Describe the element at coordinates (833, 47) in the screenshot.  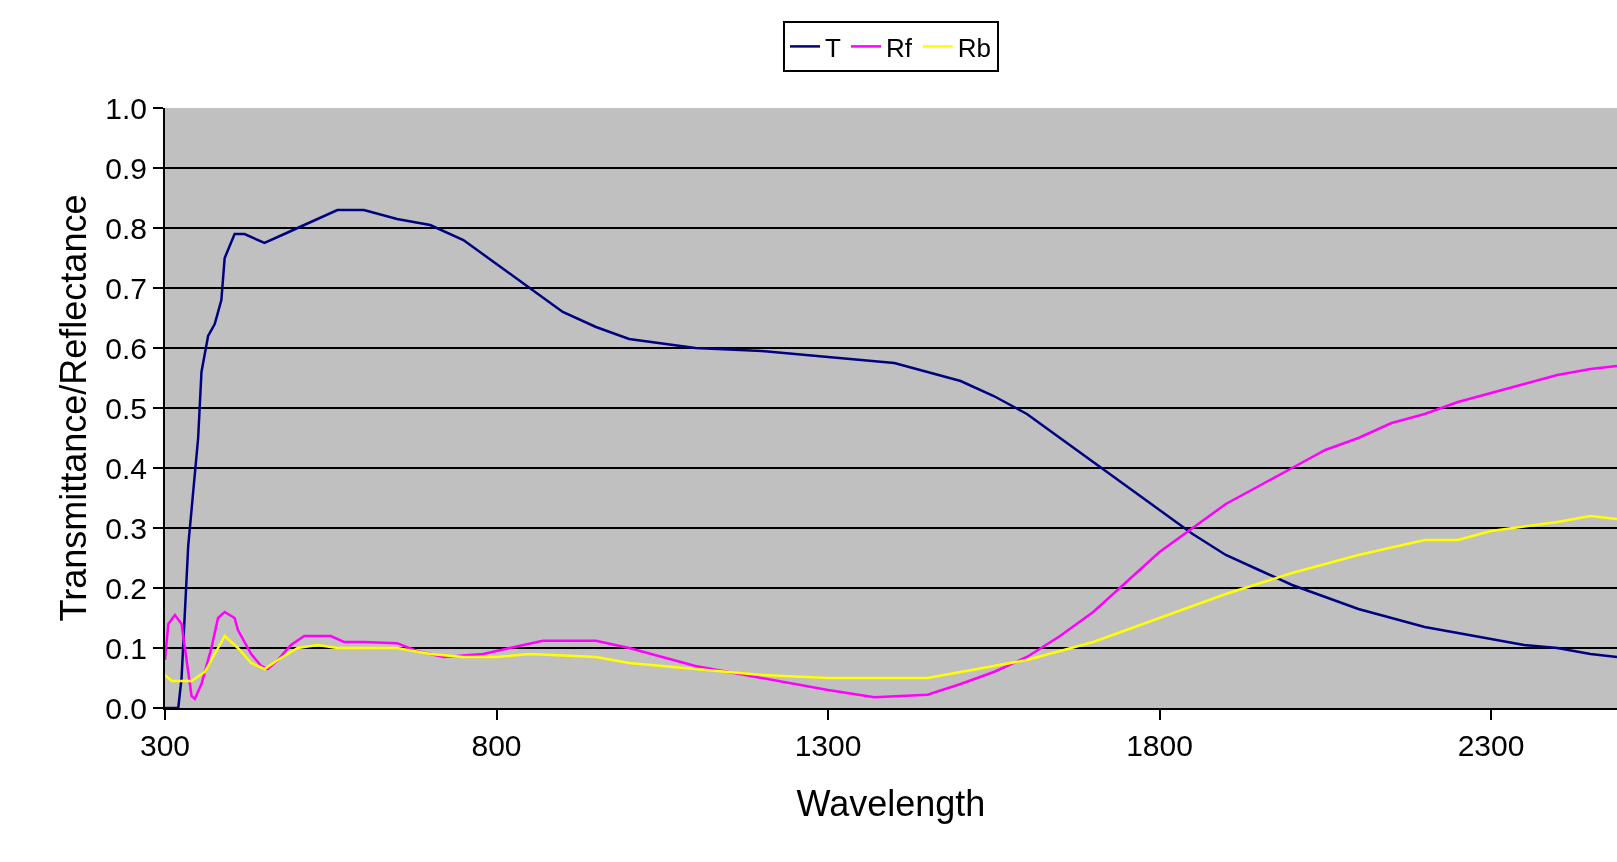
I see `legend-label: T` at that location.